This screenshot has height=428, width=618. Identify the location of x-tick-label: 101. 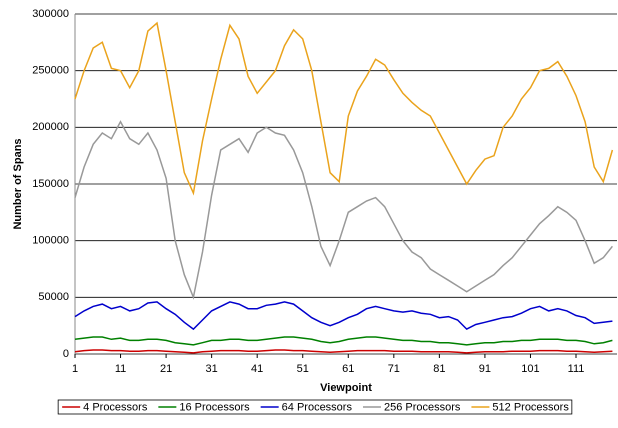
(530, 369).